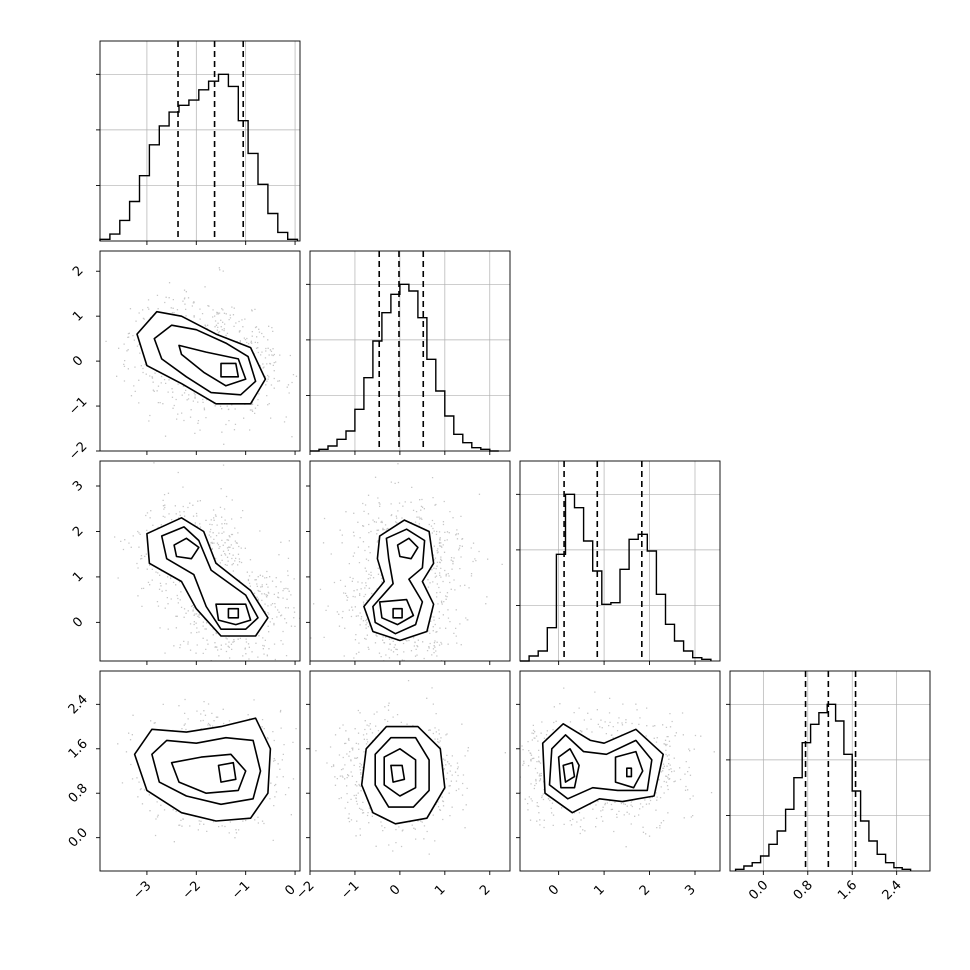  Describe the element at coordinates (78, 749) in the screenshot. I see `y-tick-label: 1.6` at that location.